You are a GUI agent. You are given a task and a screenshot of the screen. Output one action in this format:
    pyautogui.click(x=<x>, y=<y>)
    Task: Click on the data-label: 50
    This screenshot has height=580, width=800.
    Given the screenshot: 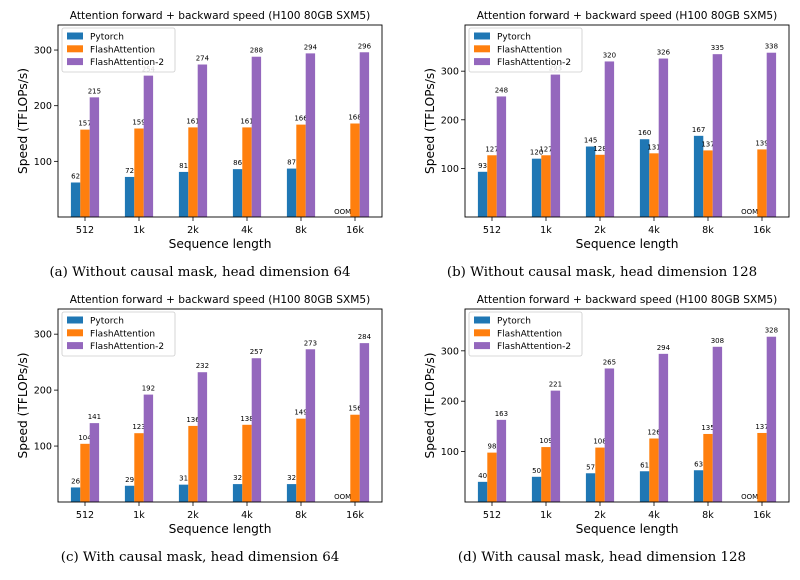 What is the action you would take?
    pyautogui.click(x=536, y=471)
    